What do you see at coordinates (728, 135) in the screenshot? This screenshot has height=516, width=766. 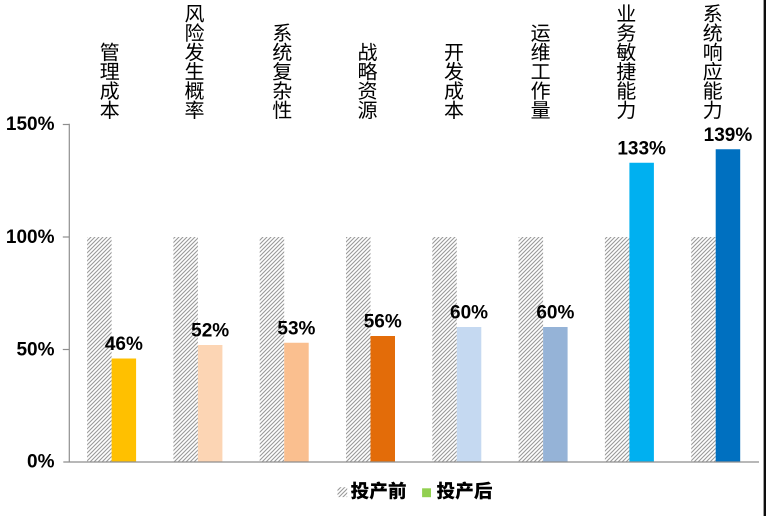 I see `svg-text: 139%` at bounding box center [728, 135].